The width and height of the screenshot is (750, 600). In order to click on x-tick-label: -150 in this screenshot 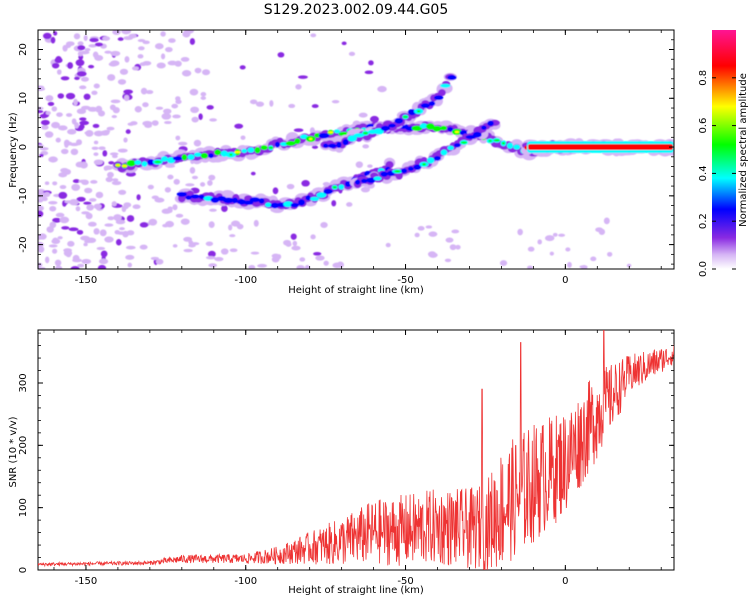, I will do `click(86, 280)`.